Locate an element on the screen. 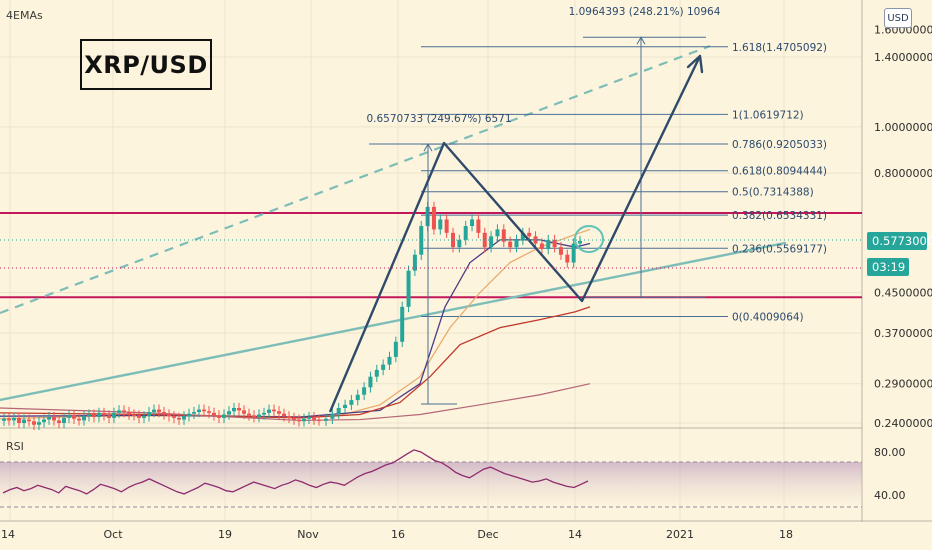  rsi-line is located at coordinates (295, 472).